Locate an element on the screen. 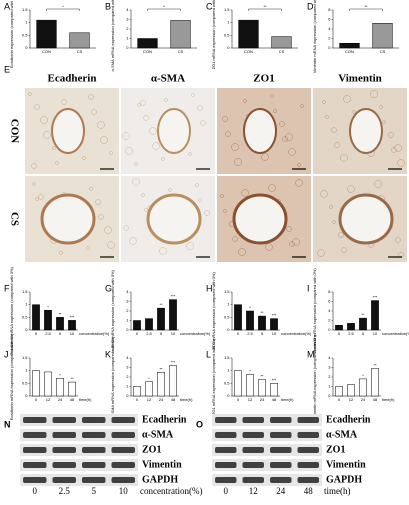 This screenshot has width=409, height=505. x-tick-label: CS is located at coordinates (80, 51).